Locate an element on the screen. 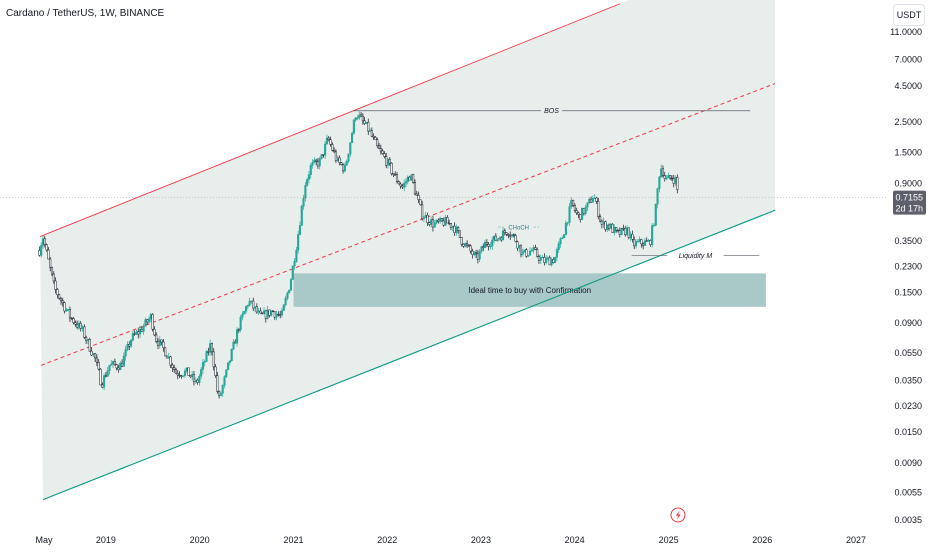  y-tick-label: 2.5000 is located at coordinates (908, 122).